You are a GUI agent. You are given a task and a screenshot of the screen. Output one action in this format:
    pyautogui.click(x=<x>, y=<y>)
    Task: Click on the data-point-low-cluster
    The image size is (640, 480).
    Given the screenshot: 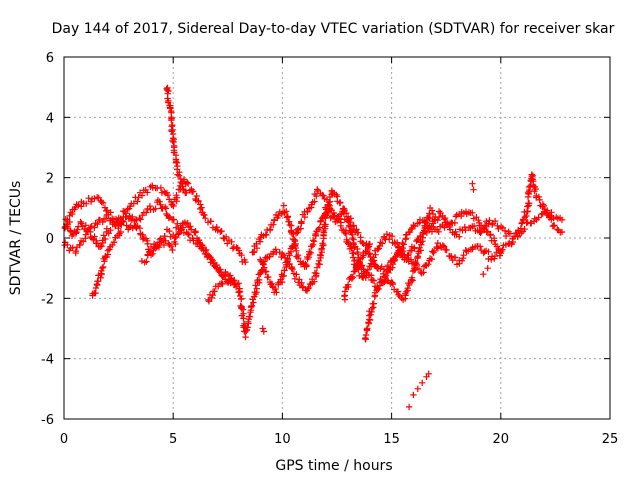 What is the action you would take?
    pyautogui.click(x=422, y=382)
    